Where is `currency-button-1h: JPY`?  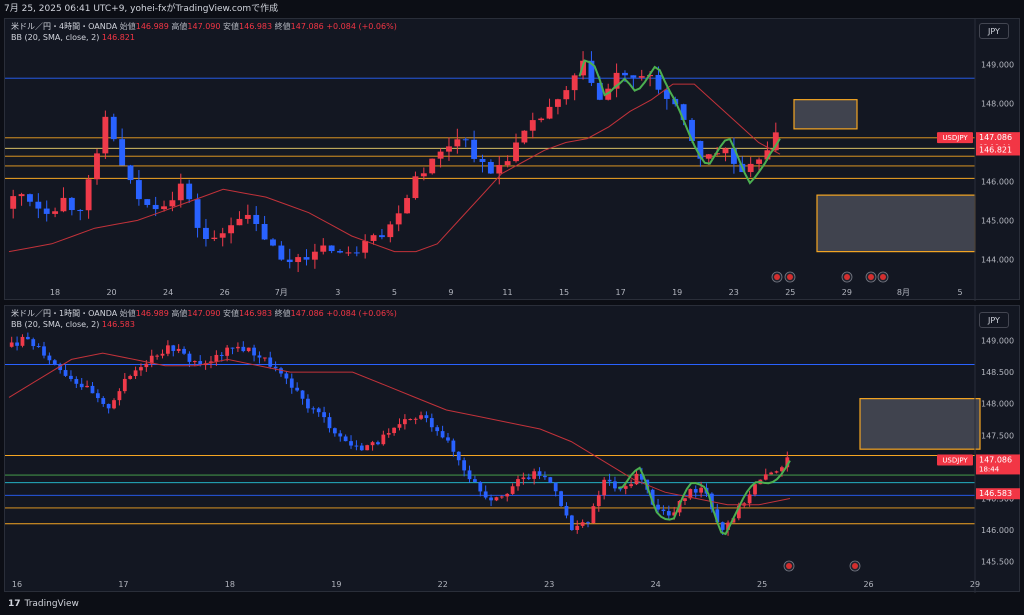 currency-button-1h: JPY is located at coordinates (994, 320).